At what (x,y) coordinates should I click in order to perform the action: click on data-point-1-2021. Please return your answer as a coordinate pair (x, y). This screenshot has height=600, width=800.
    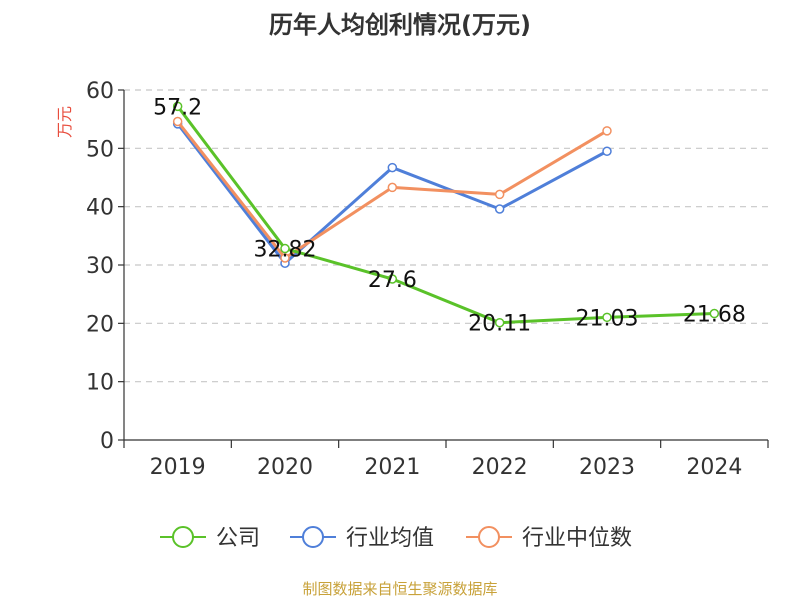
    Looking at the image, I should click on (392, 167).